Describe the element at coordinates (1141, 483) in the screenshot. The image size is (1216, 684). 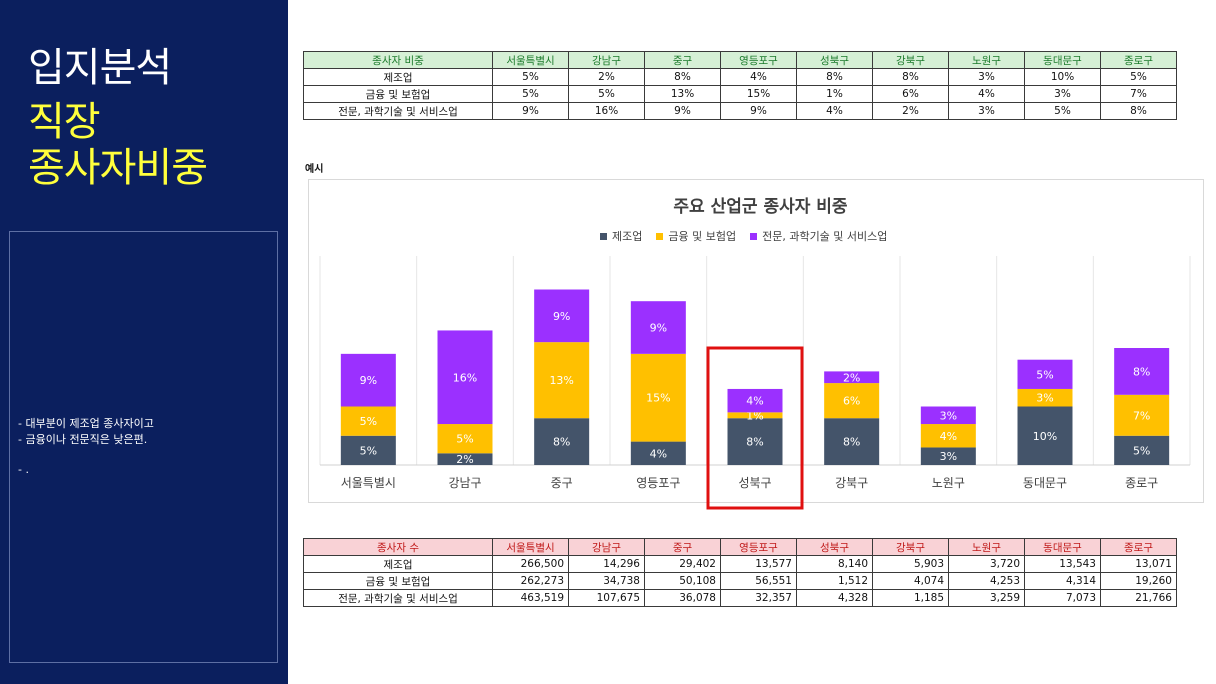
I see `x-tick-label: 종로구` at that location.